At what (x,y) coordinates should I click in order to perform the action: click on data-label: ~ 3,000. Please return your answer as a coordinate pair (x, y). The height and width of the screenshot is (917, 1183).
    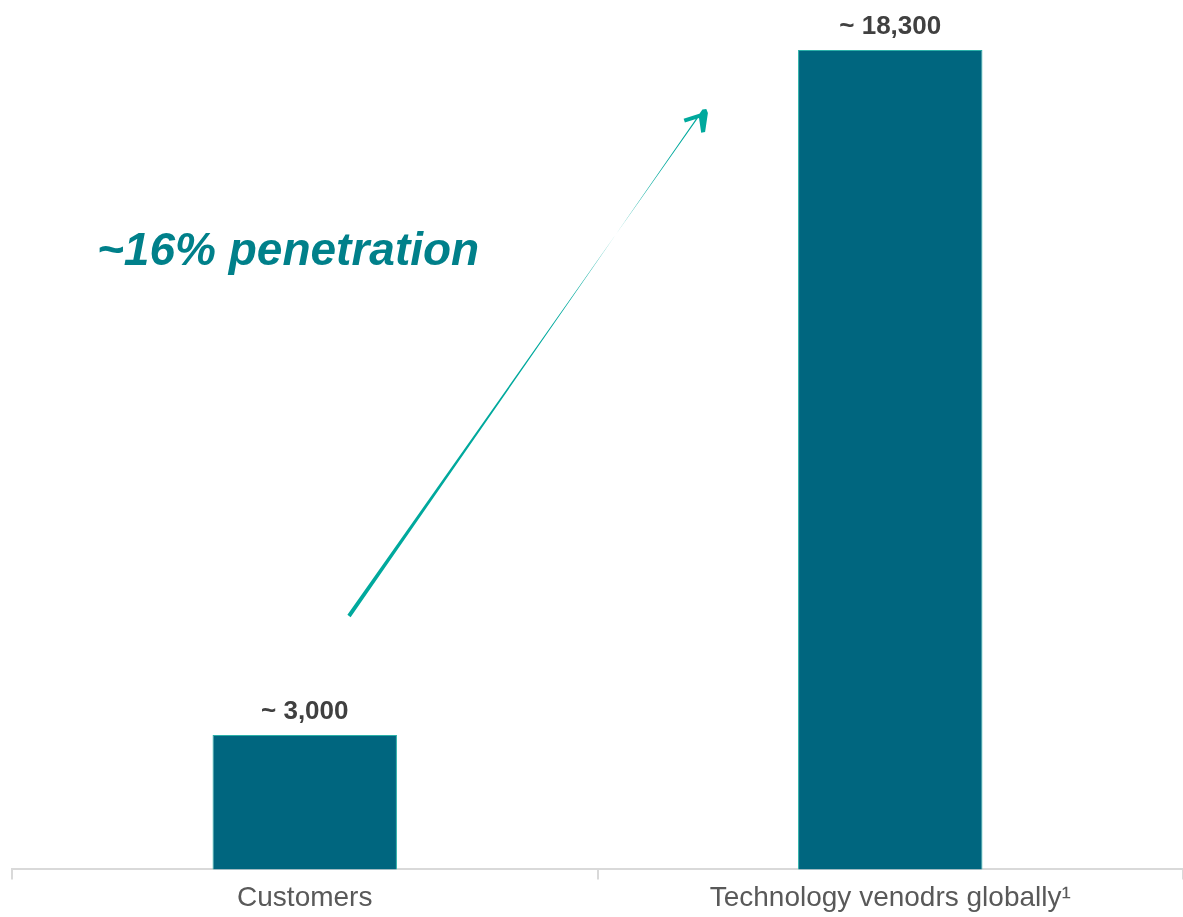
    Looking at the image, I should click on (305, 710).